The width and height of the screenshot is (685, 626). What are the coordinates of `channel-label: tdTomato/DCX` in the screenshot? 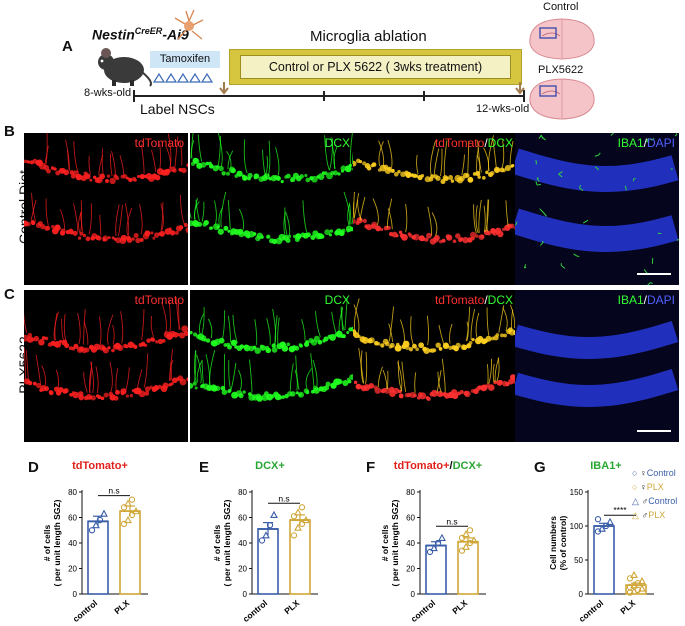 It's located at (474, 300).